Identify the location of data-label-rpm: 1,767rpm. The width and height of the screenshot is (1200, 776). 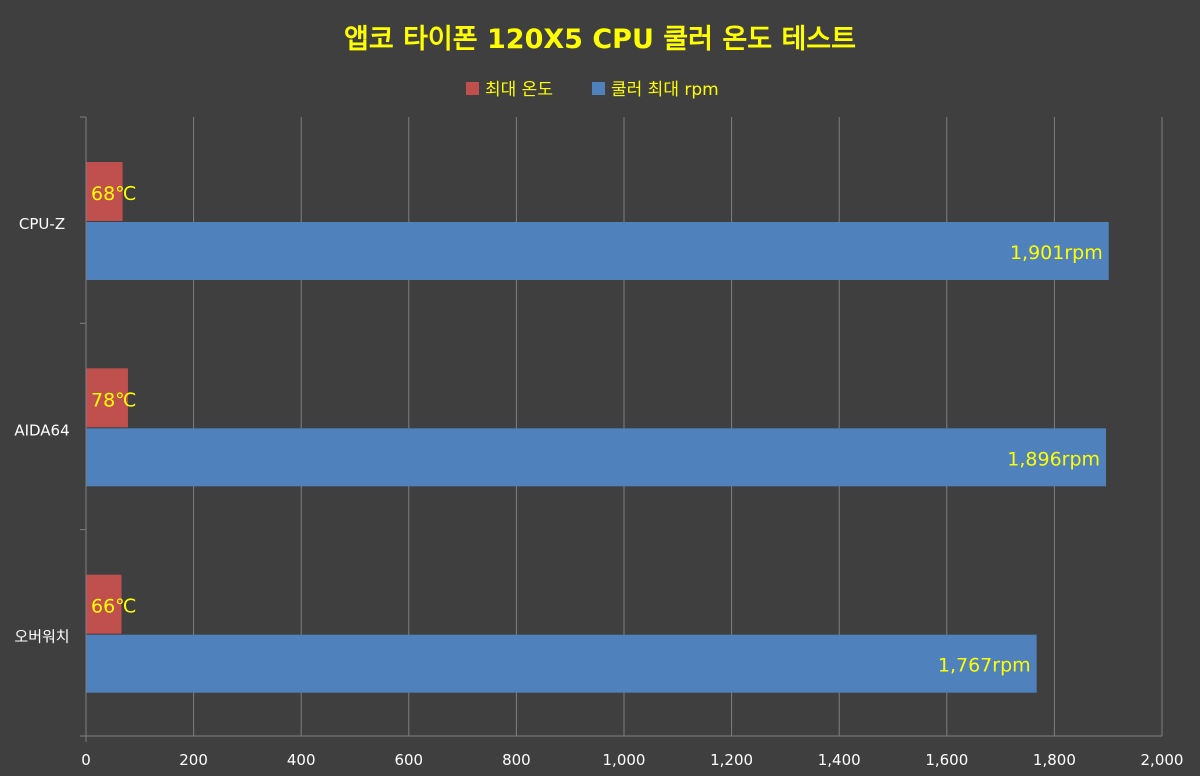
(984, 666).